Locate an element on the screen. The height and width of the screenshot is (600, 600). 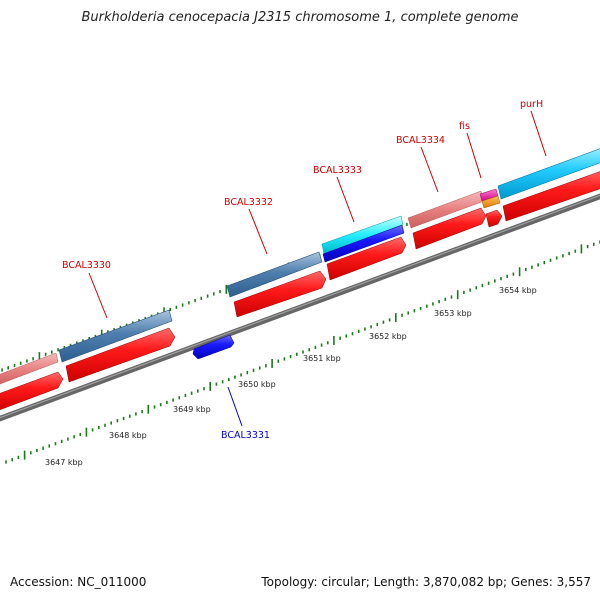
gene-label-BCAL3332: BCAL3332 is located at coordinates (248, 202).